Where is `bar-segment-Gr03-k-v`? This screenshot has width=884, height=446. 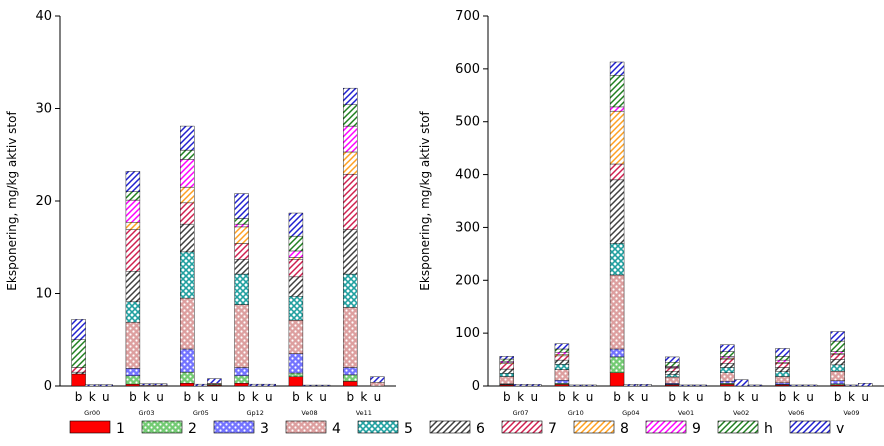 bar-segment-Gr03-k-v is located at coordinates (146, 384).